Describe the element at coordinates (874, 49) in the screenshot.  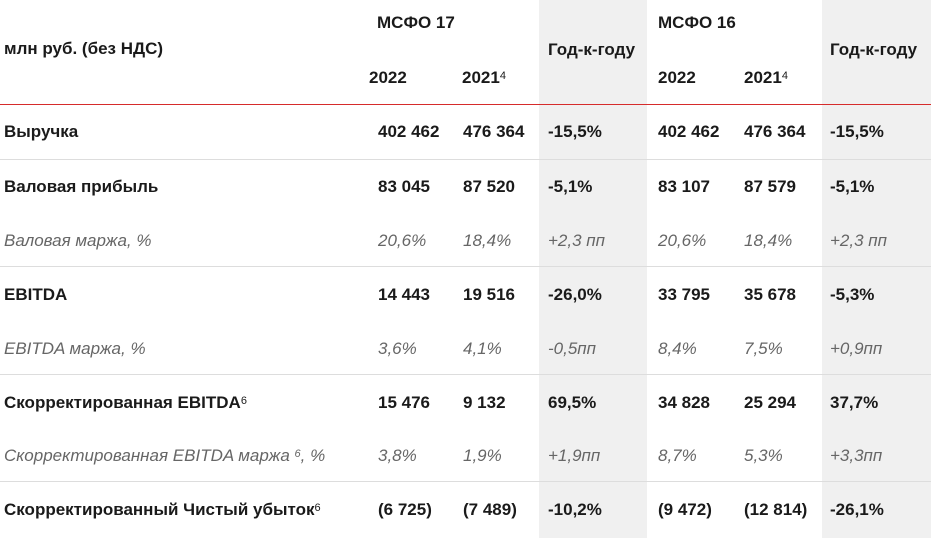
I see `yoy-header-msfo16: Год-к-году` at that location.